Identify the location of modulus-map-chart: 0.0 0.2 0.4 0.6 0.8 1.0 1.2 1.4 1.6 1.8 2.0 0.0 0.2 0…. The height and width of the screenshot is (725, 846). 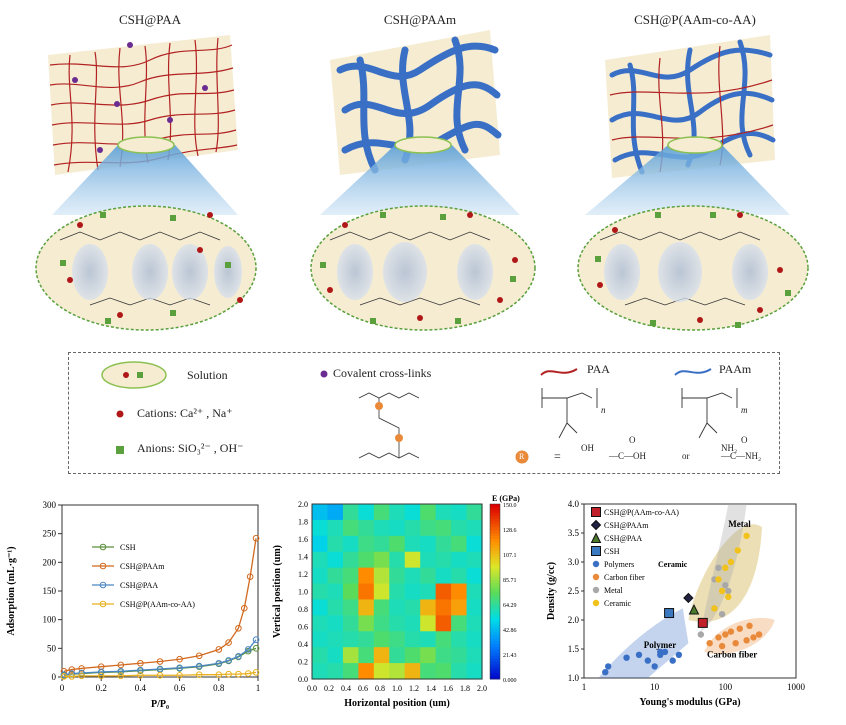
(396, 601).